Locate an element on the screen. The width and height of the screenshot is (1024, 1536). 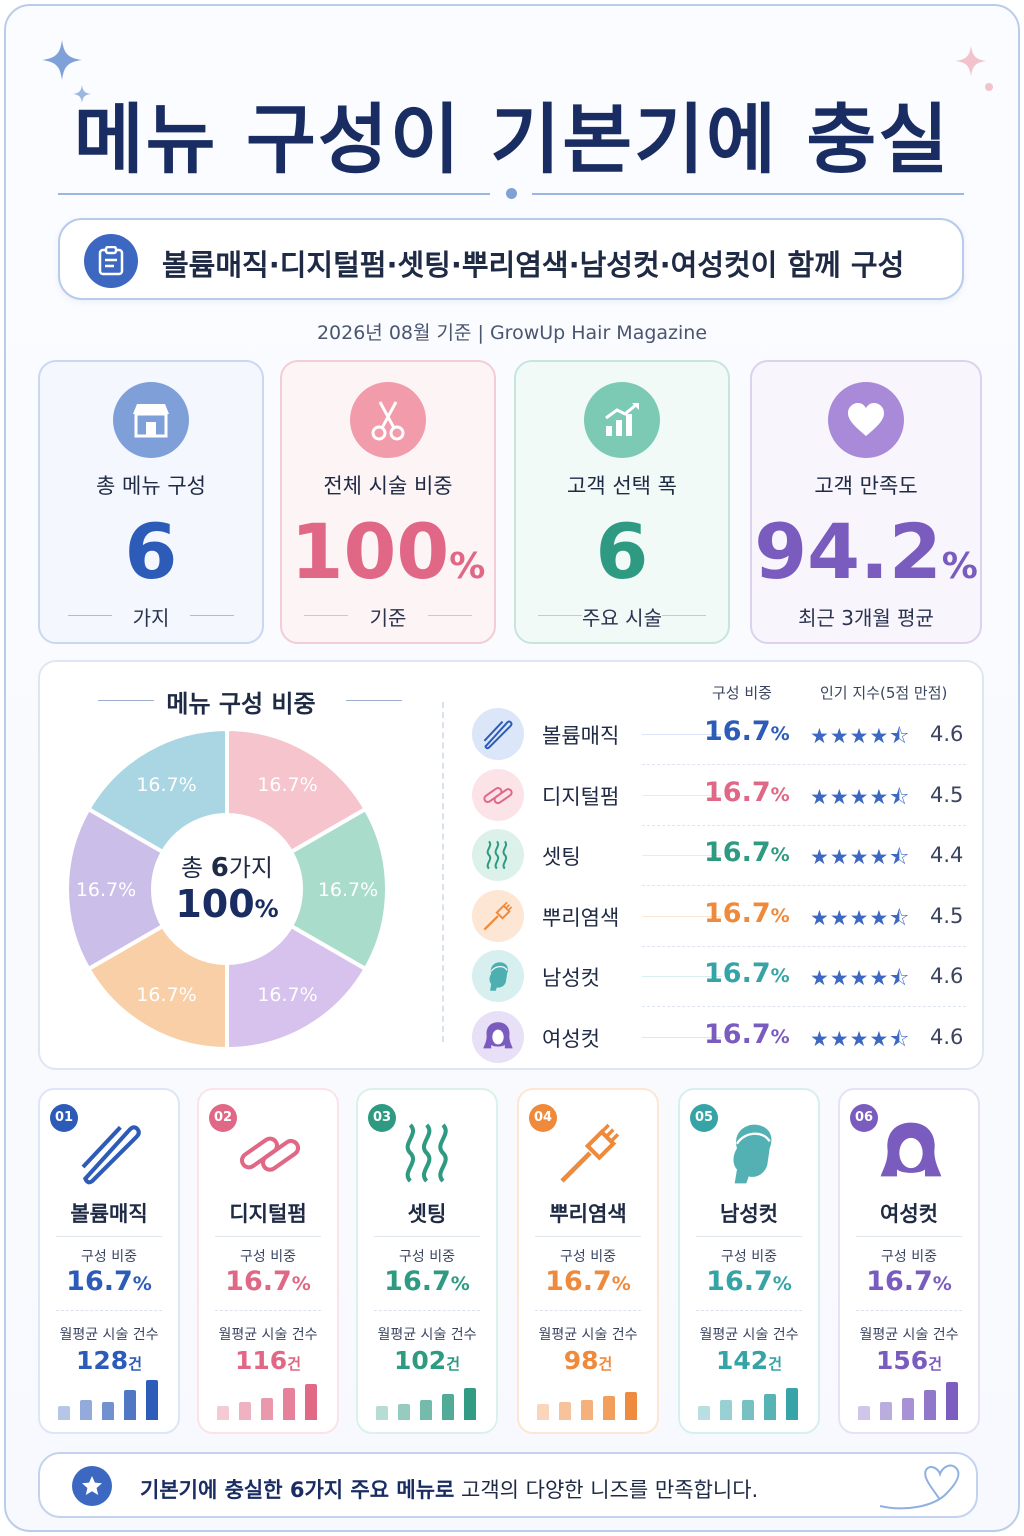
kpi-label: 고객 선택 폭 is located at coordinates (622, 486).